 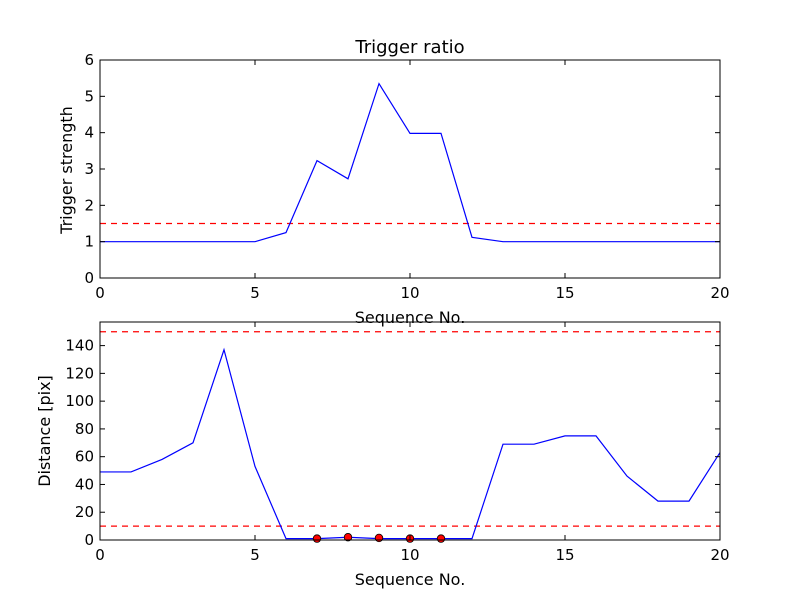 I want to click on y-tick-label: 5, so click(x=89, y=96).